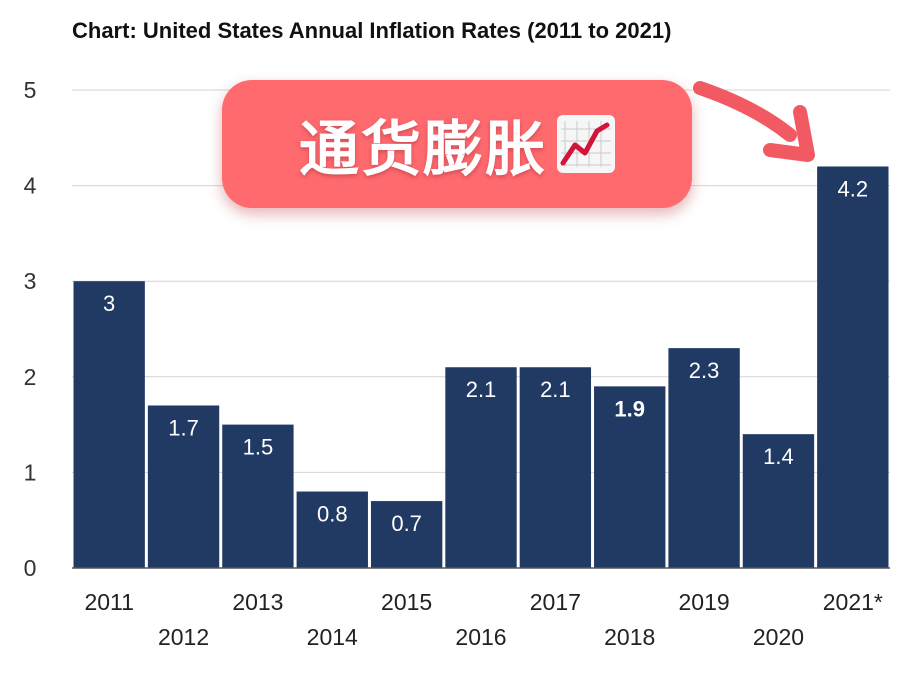 This screenshot has height=675, width=910. What do you see at coordinates (754, 121) in the screenshot?
I see `pointing-arrow-icon` at bounding box center [754, 121].